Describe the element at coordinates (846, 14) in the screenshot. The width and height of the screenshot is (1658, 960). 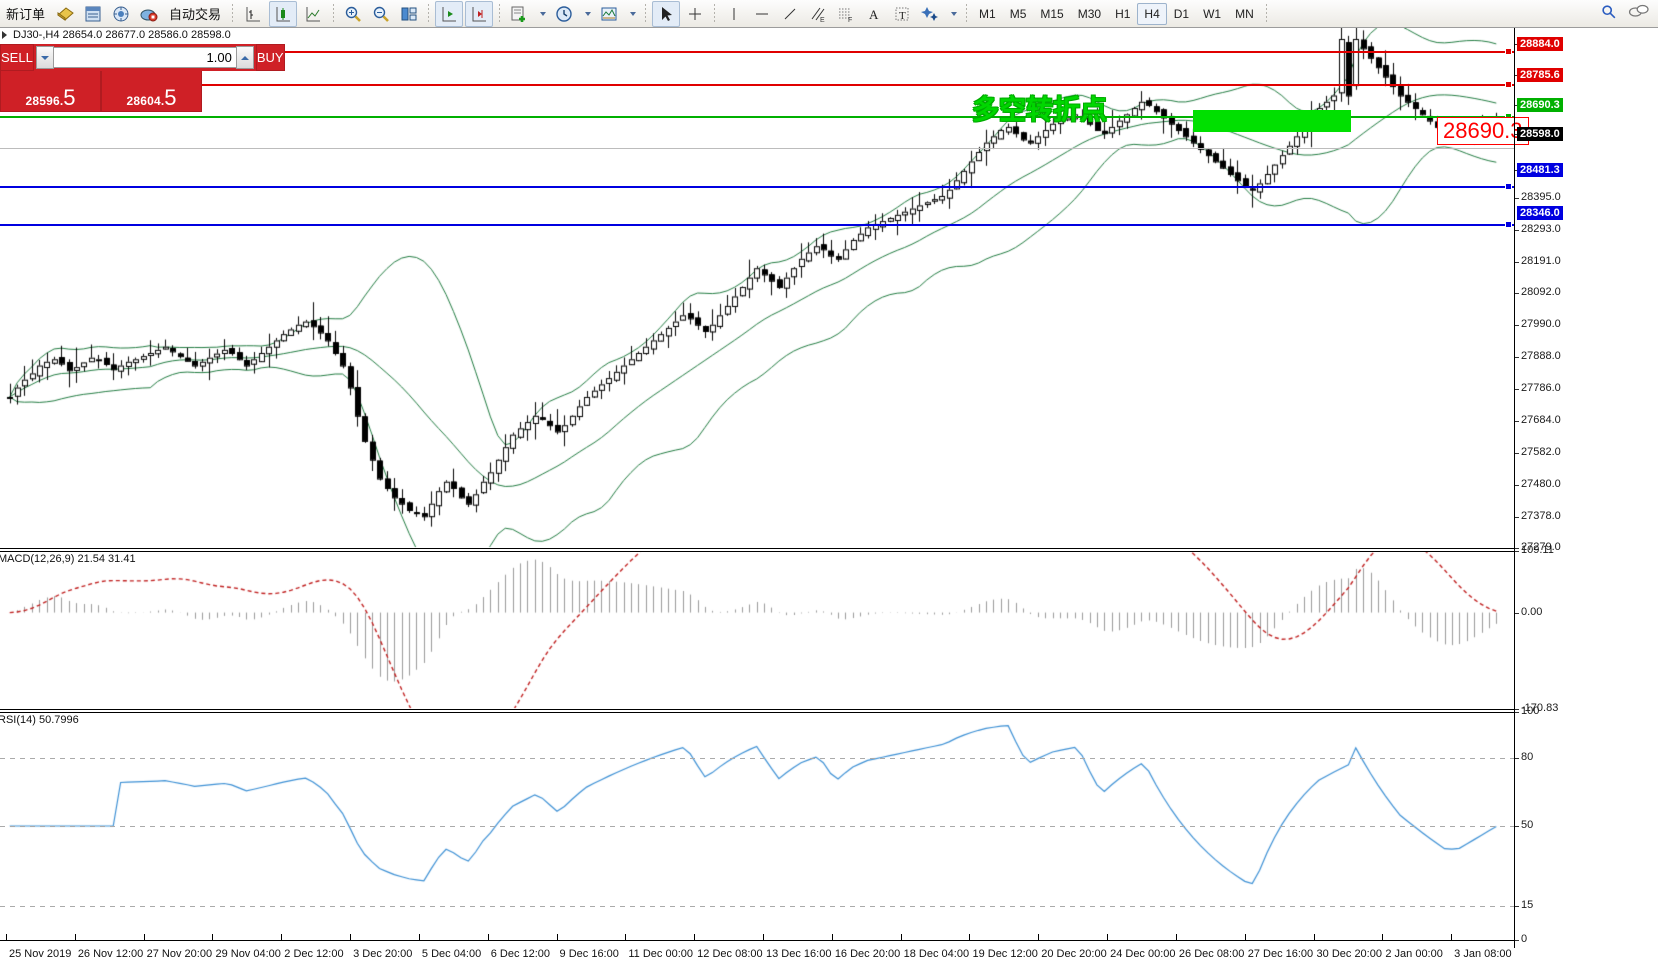
I see `fibonacci-icon: F` at that location.